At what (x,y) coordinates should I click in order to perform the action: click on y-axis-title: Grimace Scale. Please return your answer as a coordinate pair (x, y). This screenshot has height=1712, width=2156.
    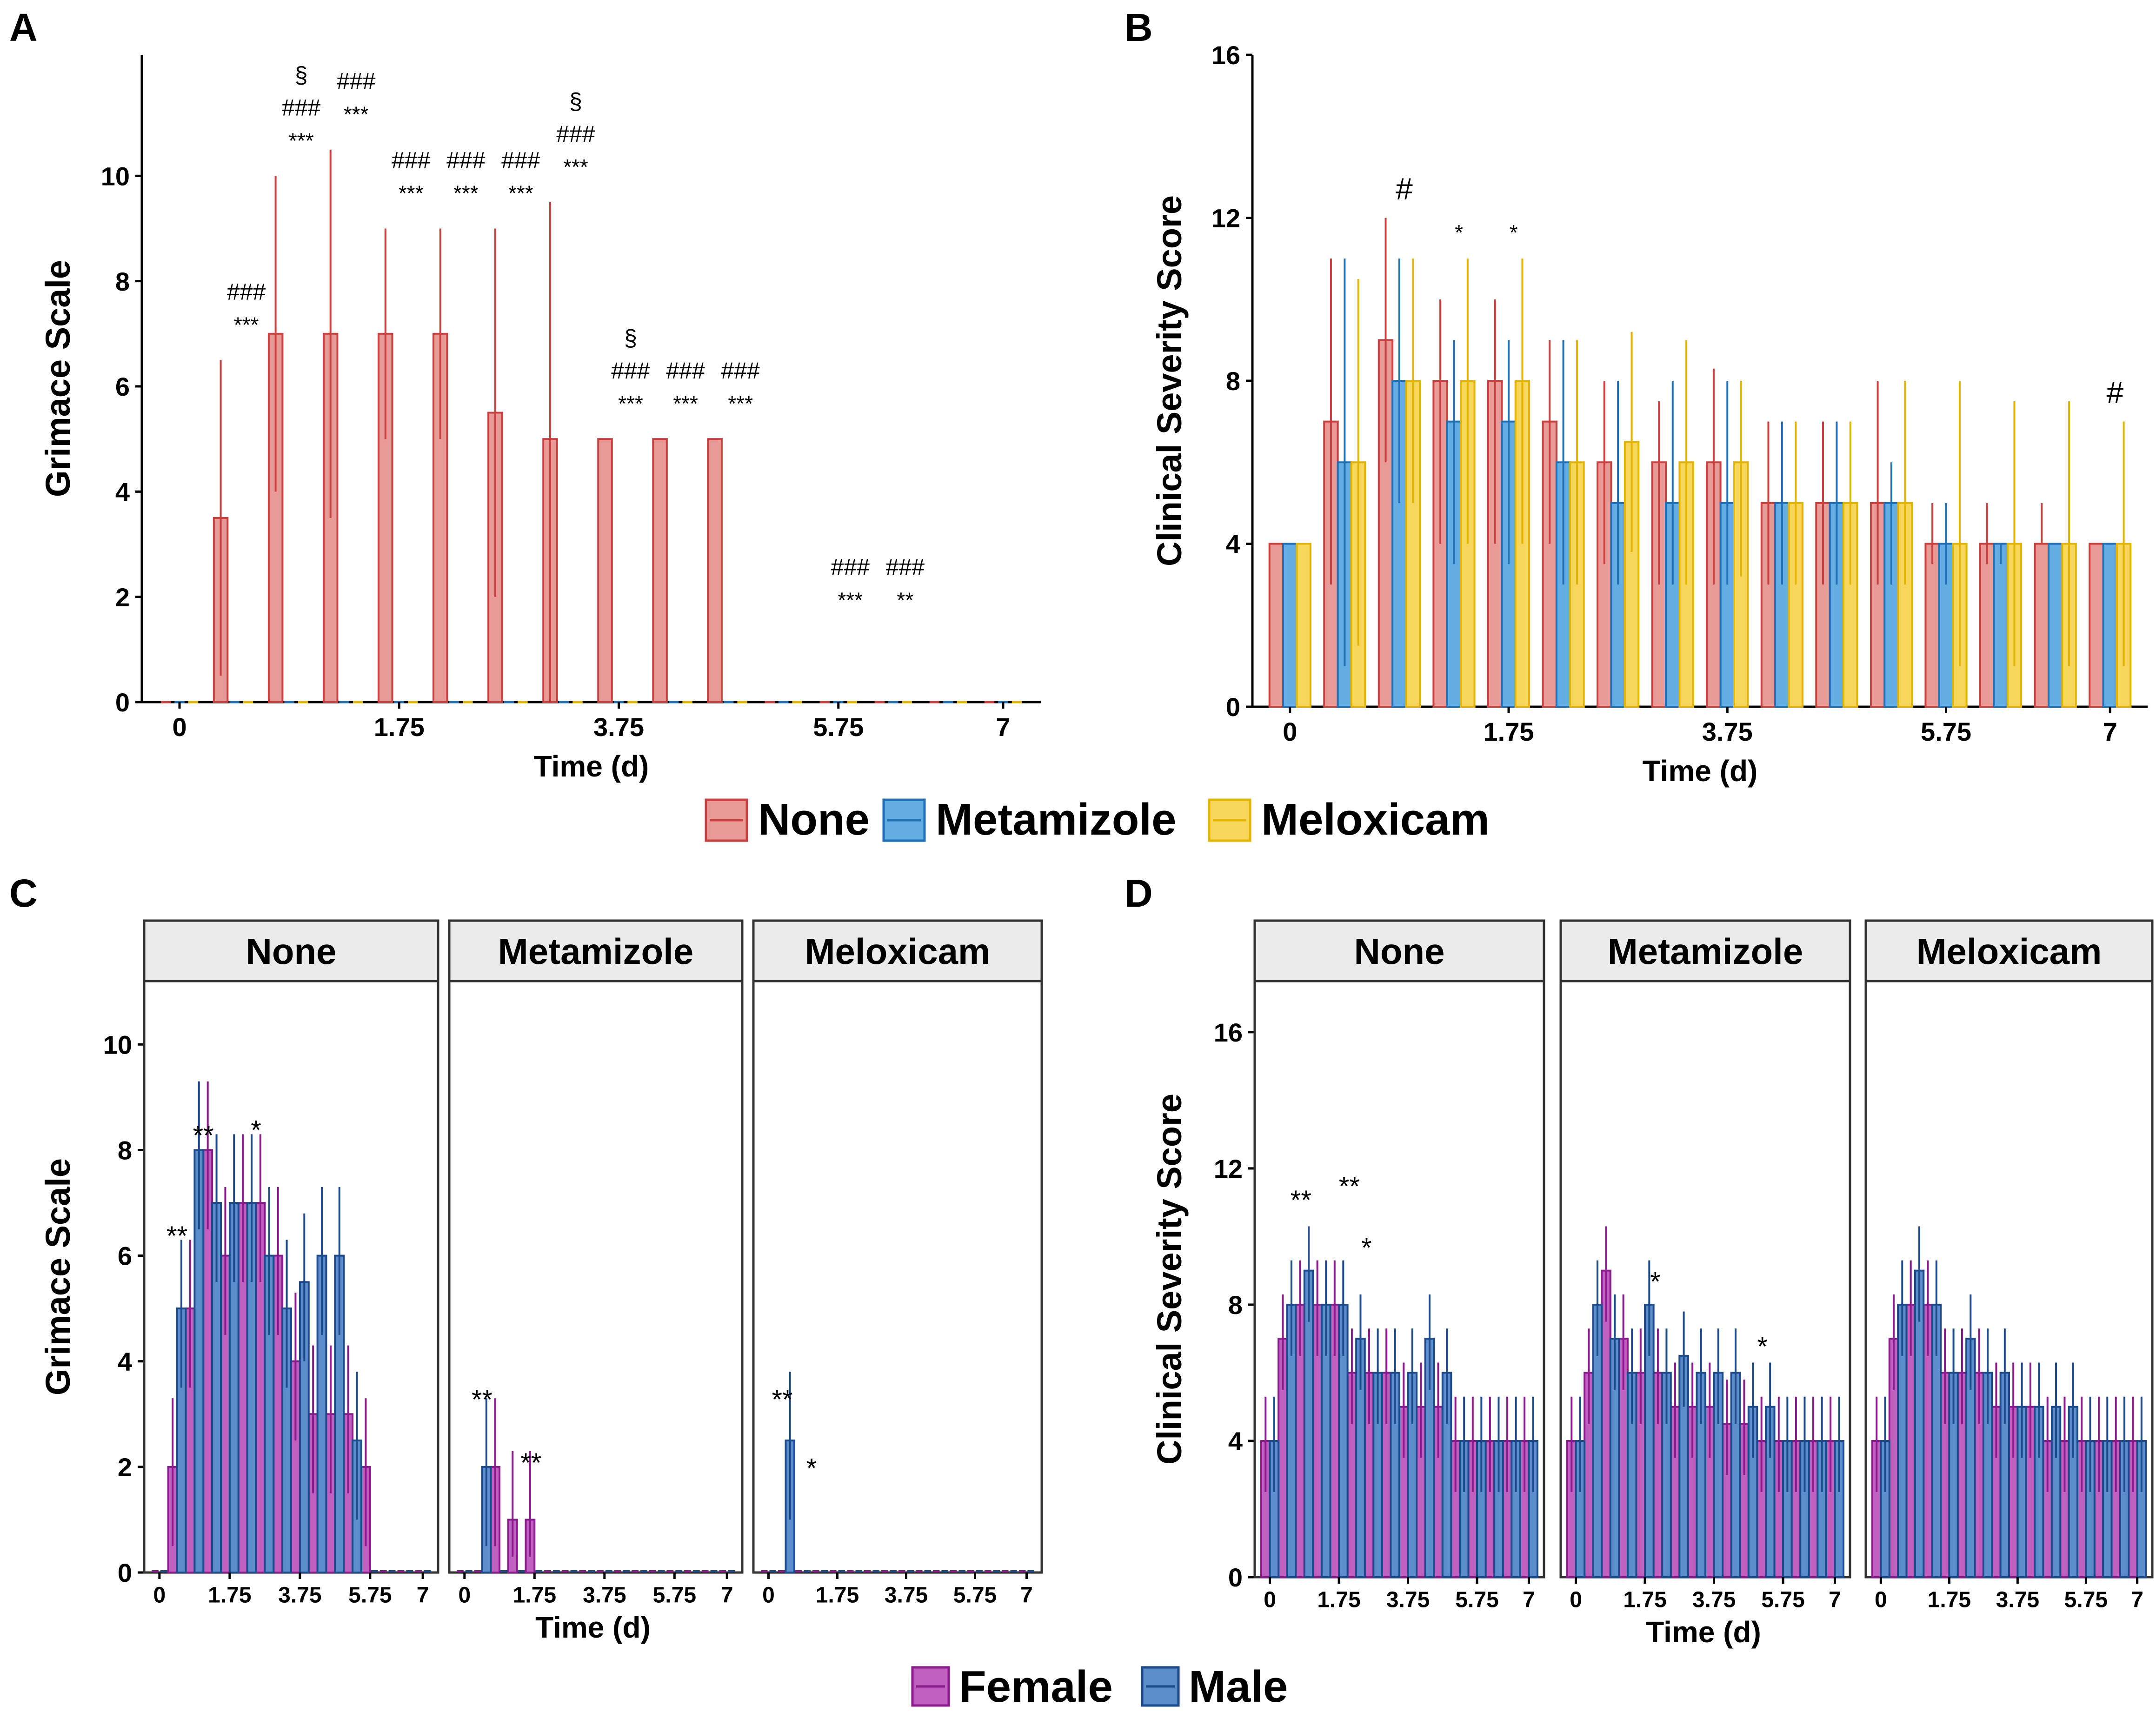
    Looking at the image, I should click on (58, 378).